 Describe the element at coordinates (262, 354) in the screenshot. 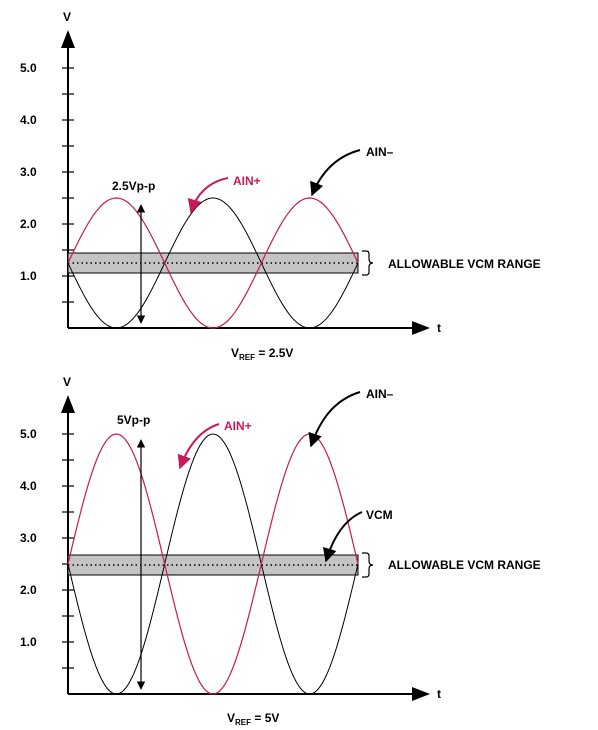

I see `vref-label: VREF = 2.5V` at that location.